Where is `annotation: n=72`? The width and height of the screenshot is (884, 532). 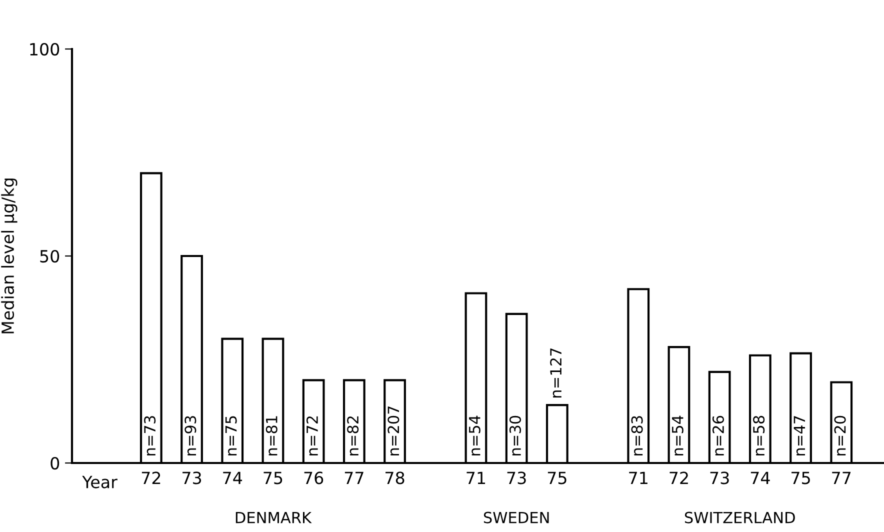 annotation: n=72 is located at coordinates (312, 436).